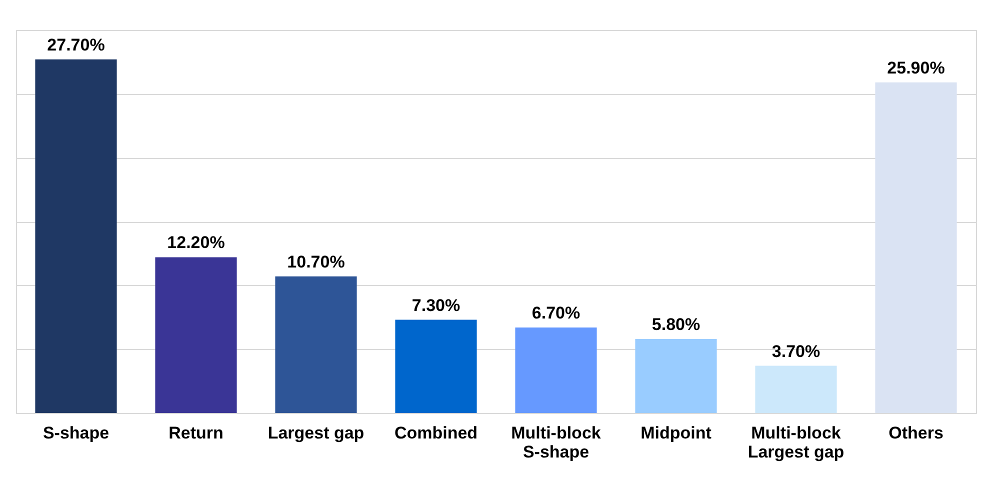 The height and width of the screenshot is (498, 992). I want to click on x-tick-label: Combined, so click(436, 433).